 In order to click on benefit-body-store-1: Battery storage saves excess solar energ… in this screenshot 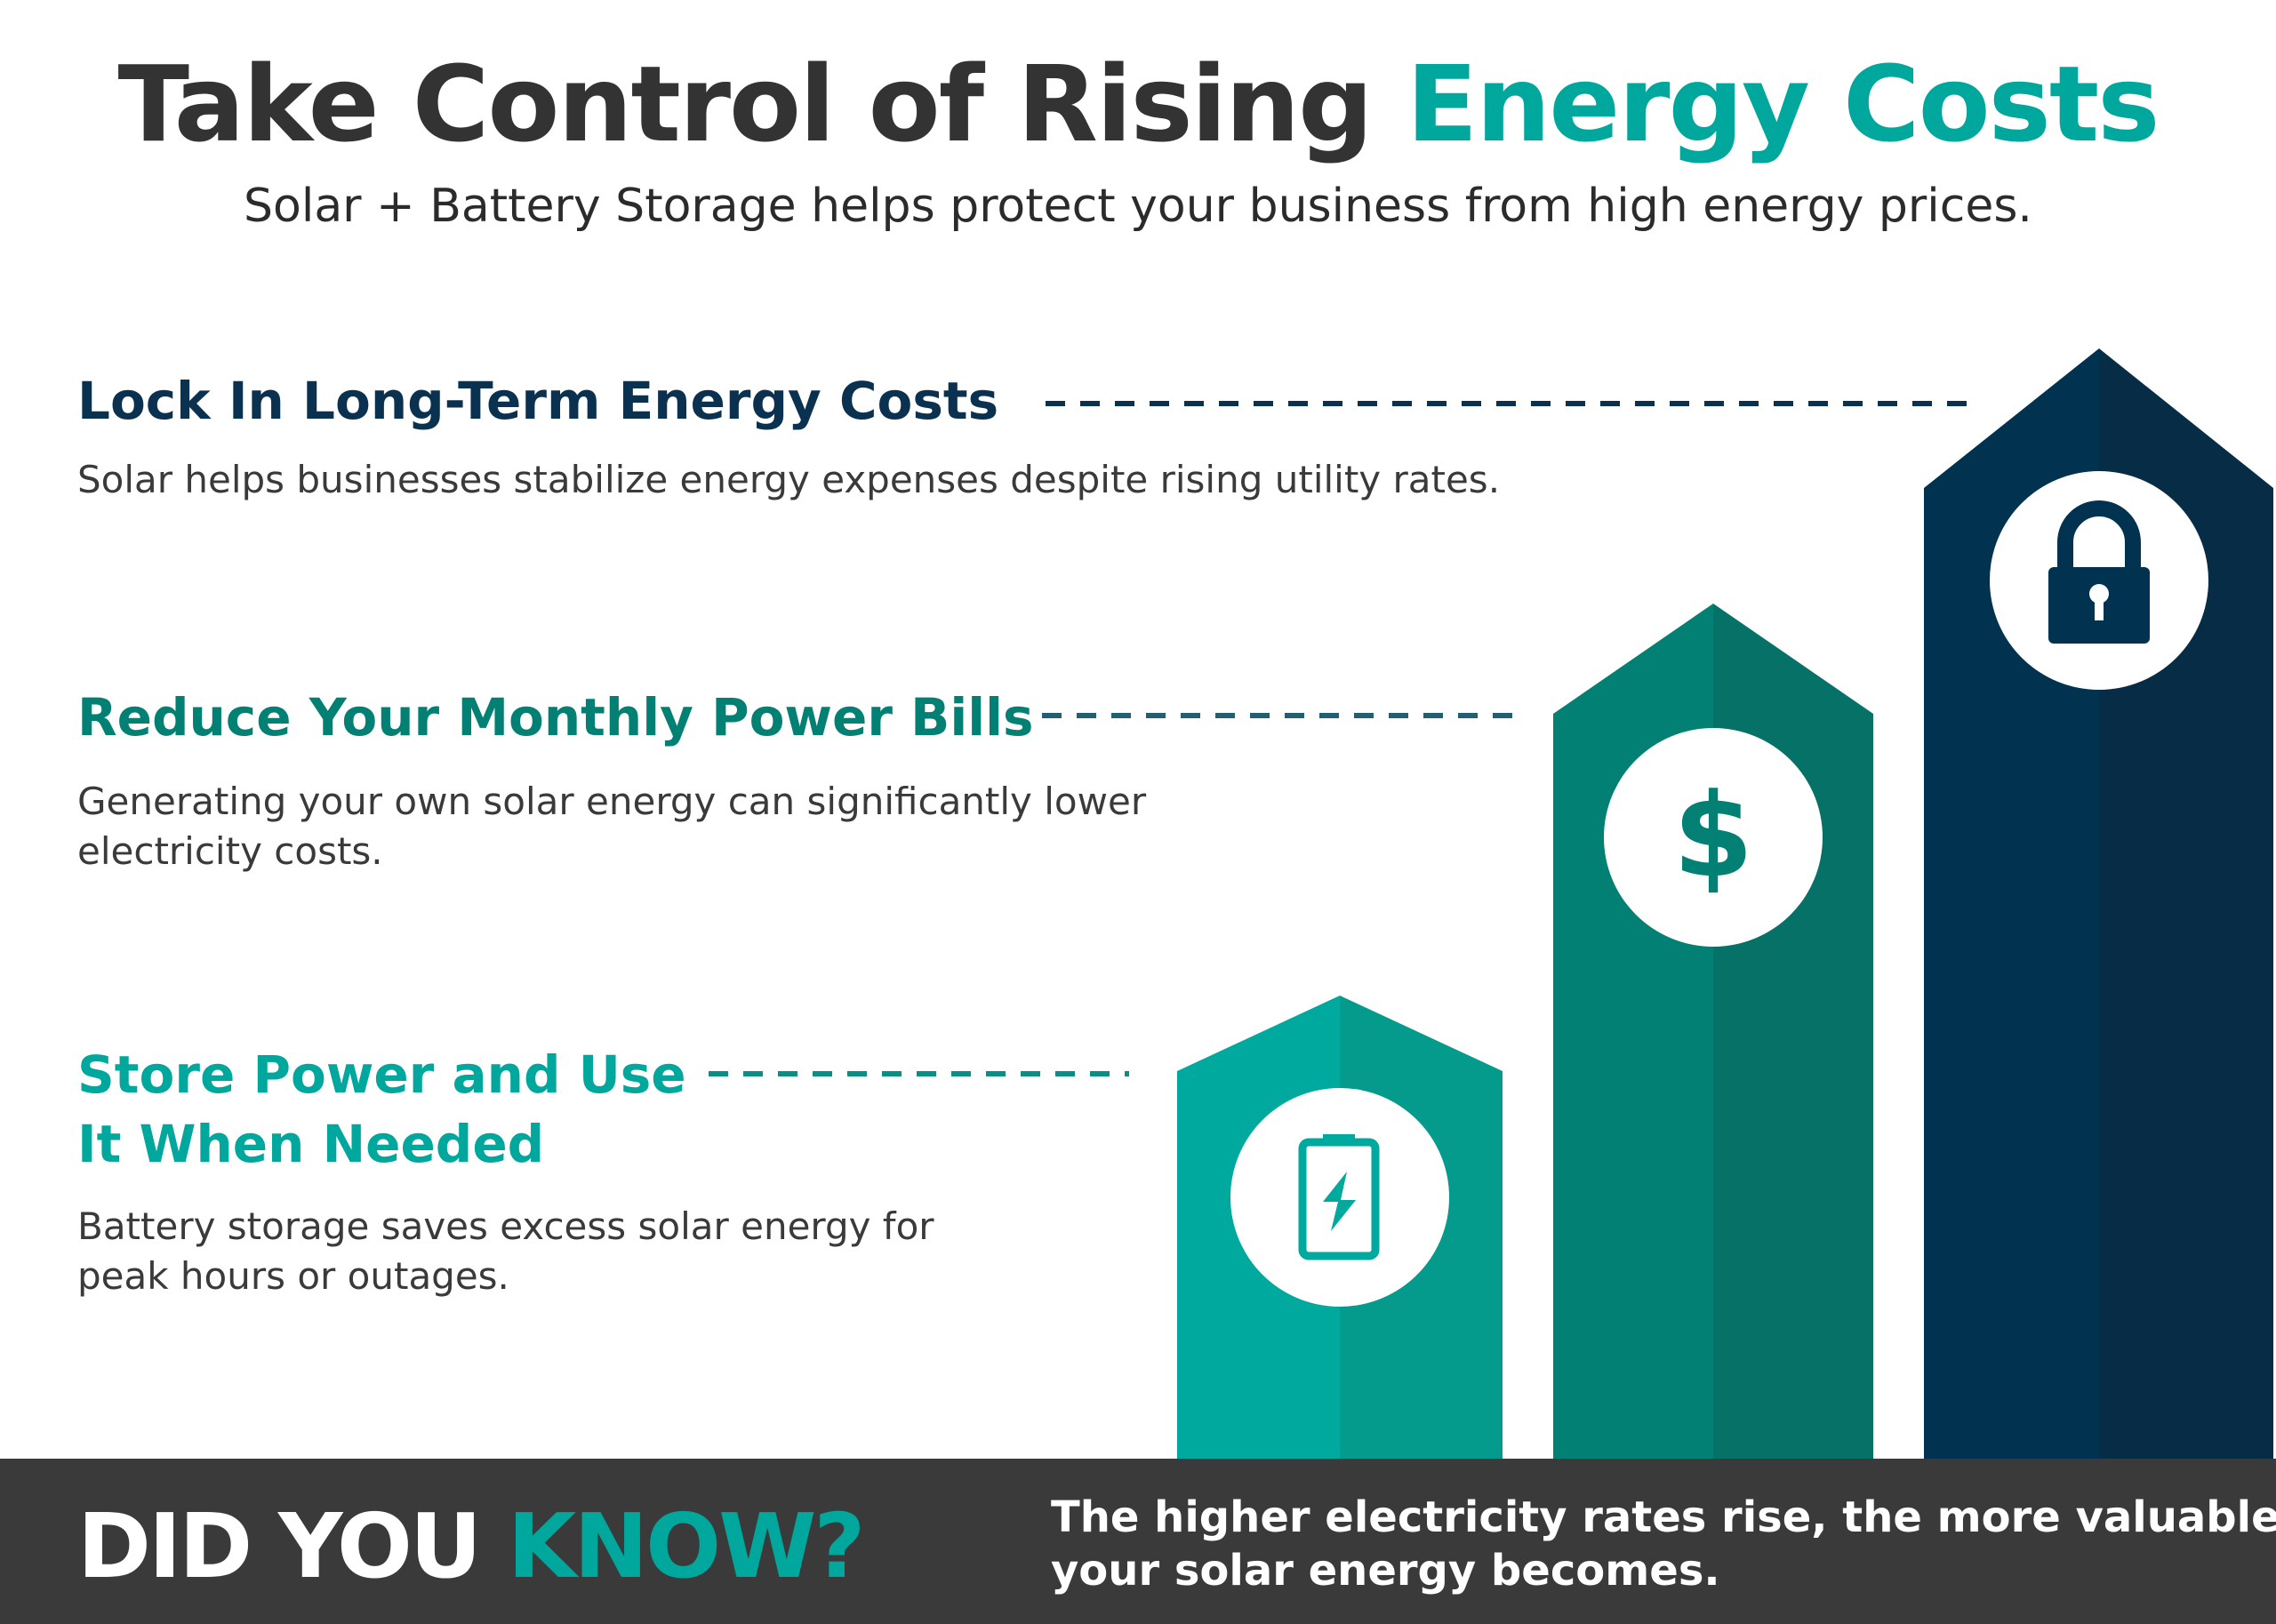, I will do `click(505, 1226)`.